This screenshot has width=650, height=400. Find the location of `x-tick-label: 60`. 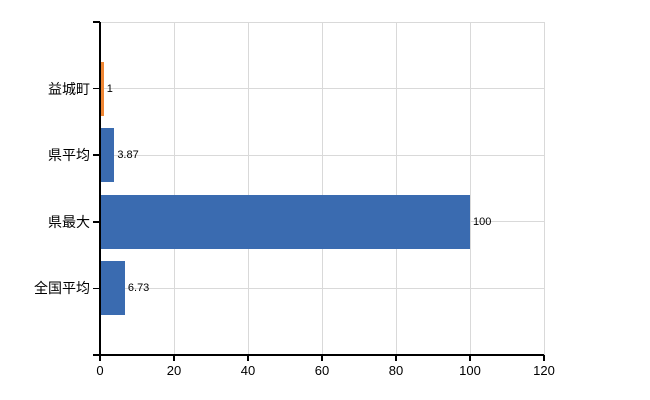

x-tick-label: 60 is located at coordinates (322, 370).